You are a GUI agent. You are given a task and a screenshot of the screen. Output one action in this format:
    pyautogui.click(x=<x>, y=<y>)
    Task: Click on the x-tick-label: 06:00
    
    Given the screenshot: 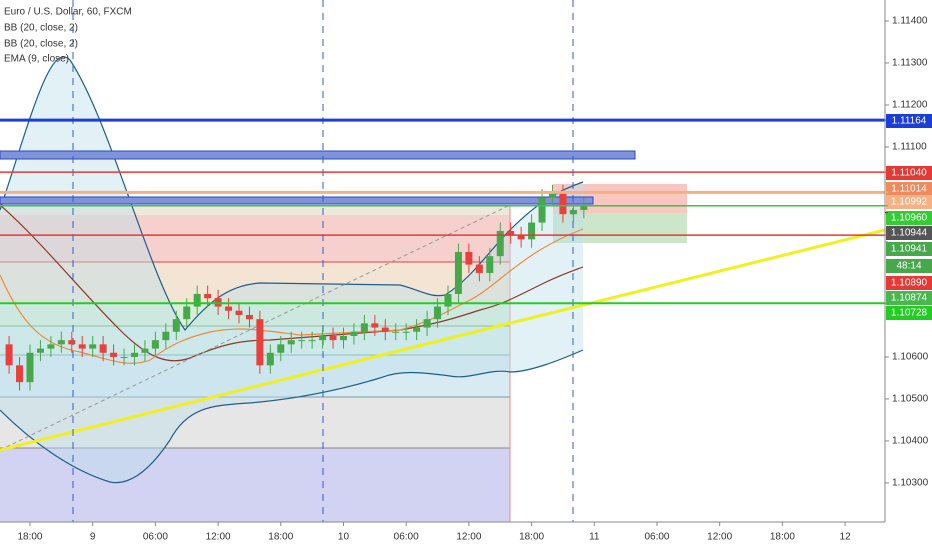 What is the action you would take?
    pyautogui.click(x=656, y=537)
    